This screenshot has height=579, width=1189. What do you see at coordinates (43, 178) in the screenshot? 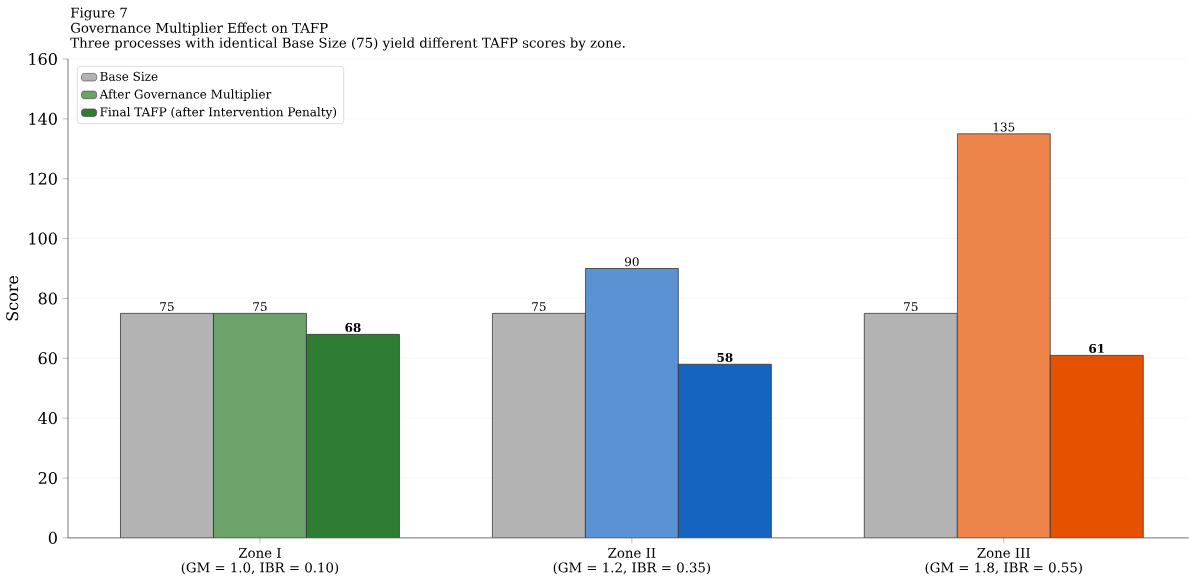
I see `y-tick-label: 120` at bounding box center [43, 178].